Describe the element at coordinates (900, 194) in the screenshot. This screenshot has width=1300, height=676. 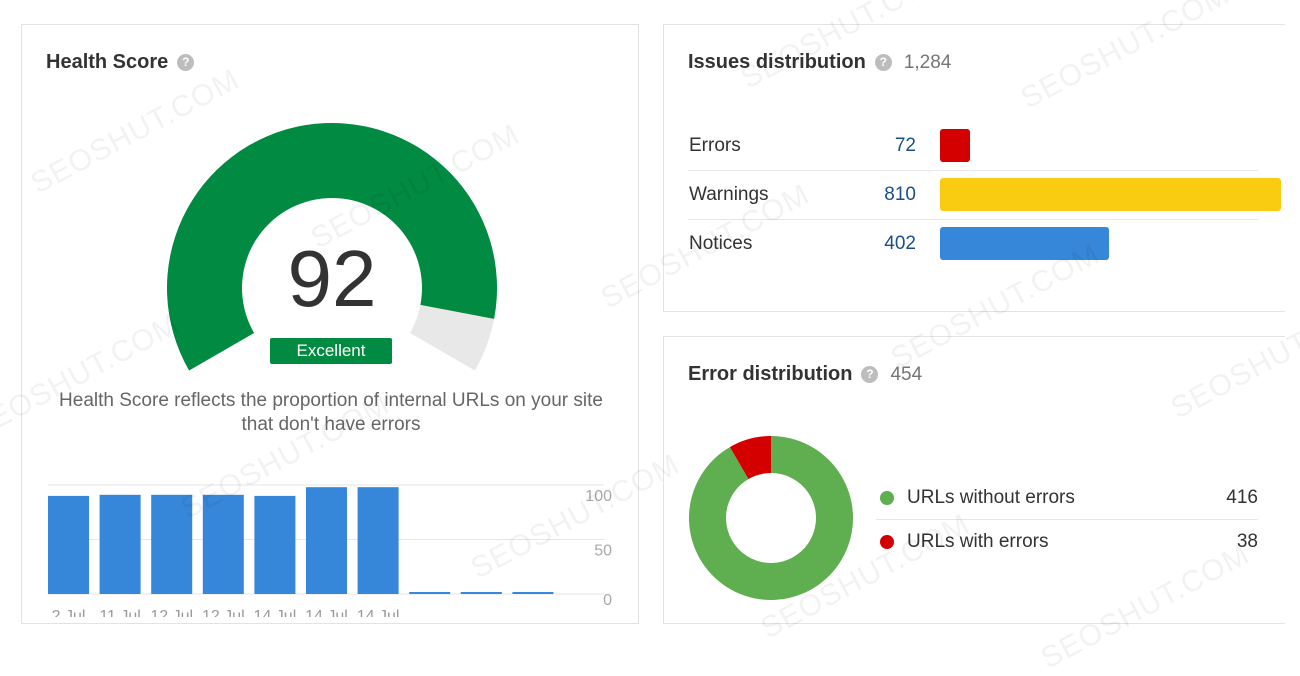
I see `issue-value: 810` at that location.